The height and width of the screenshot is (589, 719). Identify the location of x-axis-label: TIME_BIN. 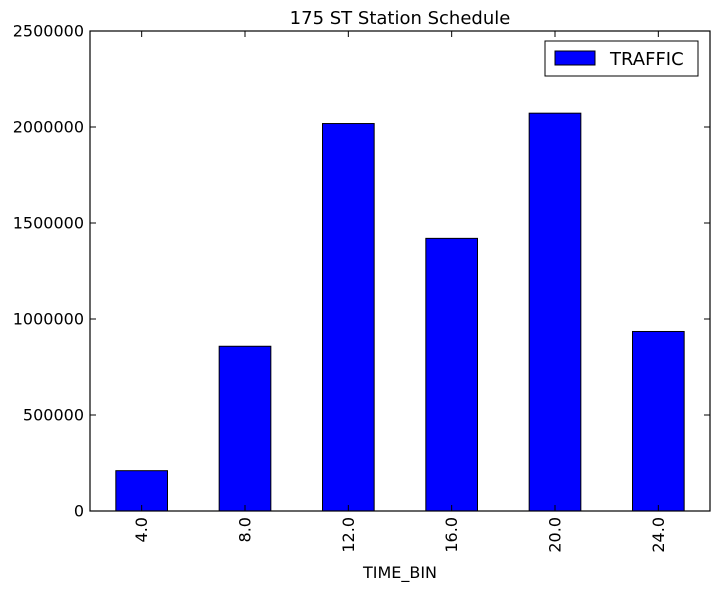
(399, 573).